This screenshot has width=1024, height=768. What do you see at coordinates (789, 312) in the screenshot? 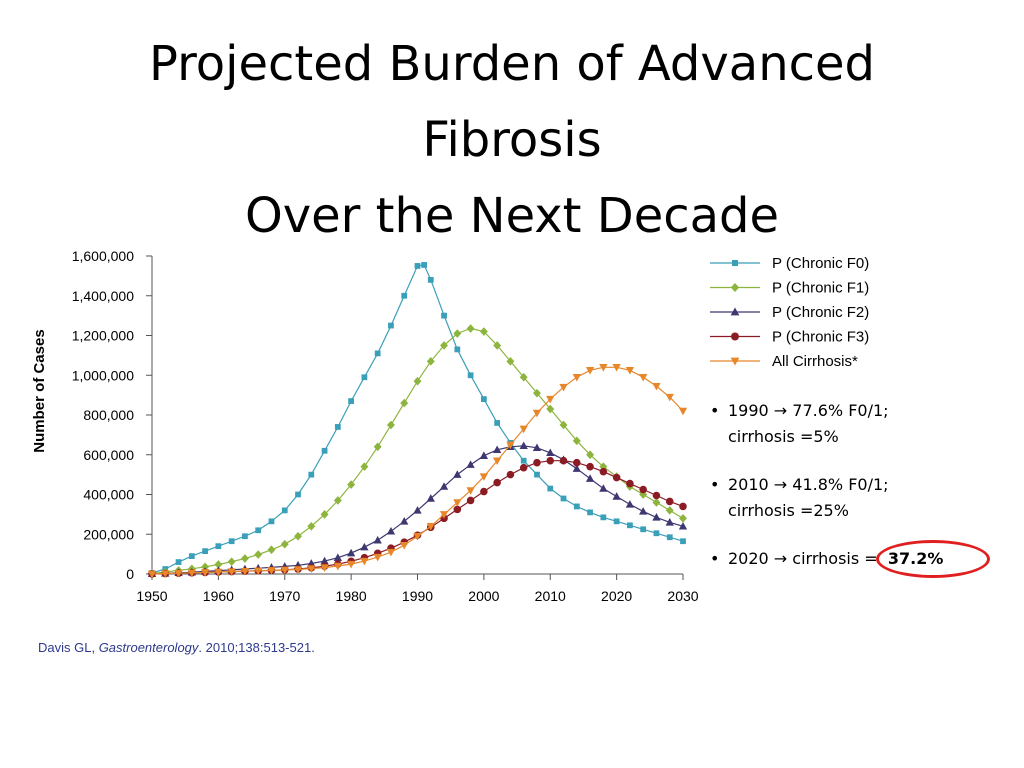
I see `legend-item-2: P (Chronic F2)` at bounding box center [789, 312].